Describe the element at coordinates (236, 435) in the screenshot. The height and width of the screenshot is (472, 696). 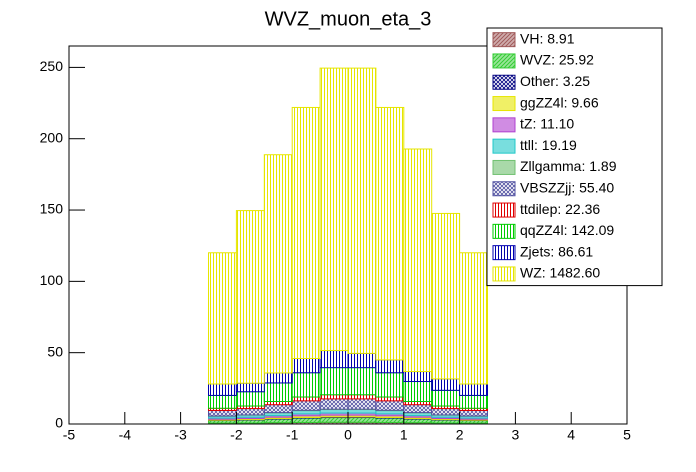
I see `x-tick-label: -2` at that location.